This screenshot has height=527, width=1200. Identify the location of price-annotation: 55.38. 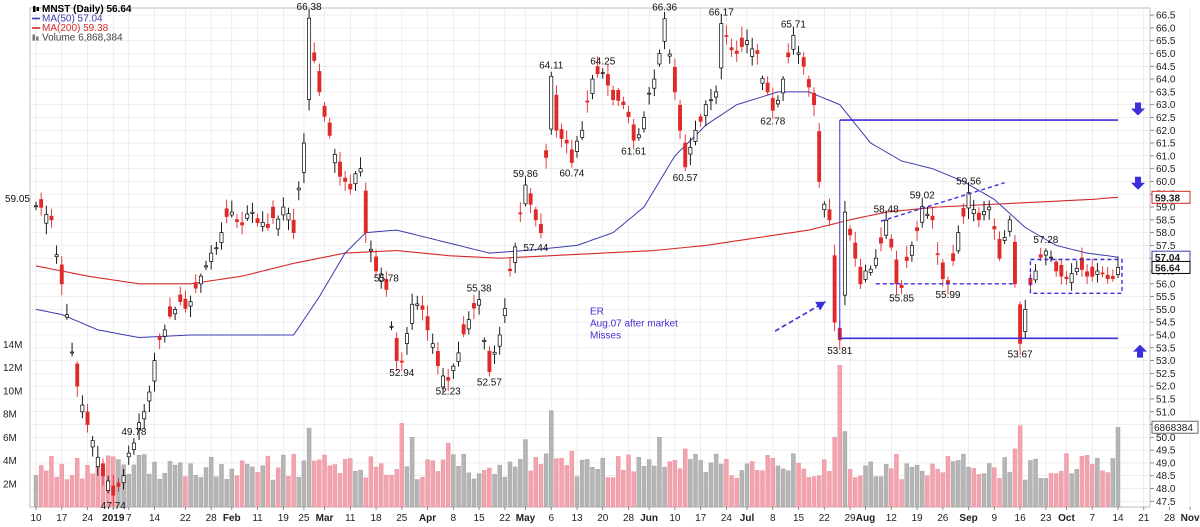
(479, 289).